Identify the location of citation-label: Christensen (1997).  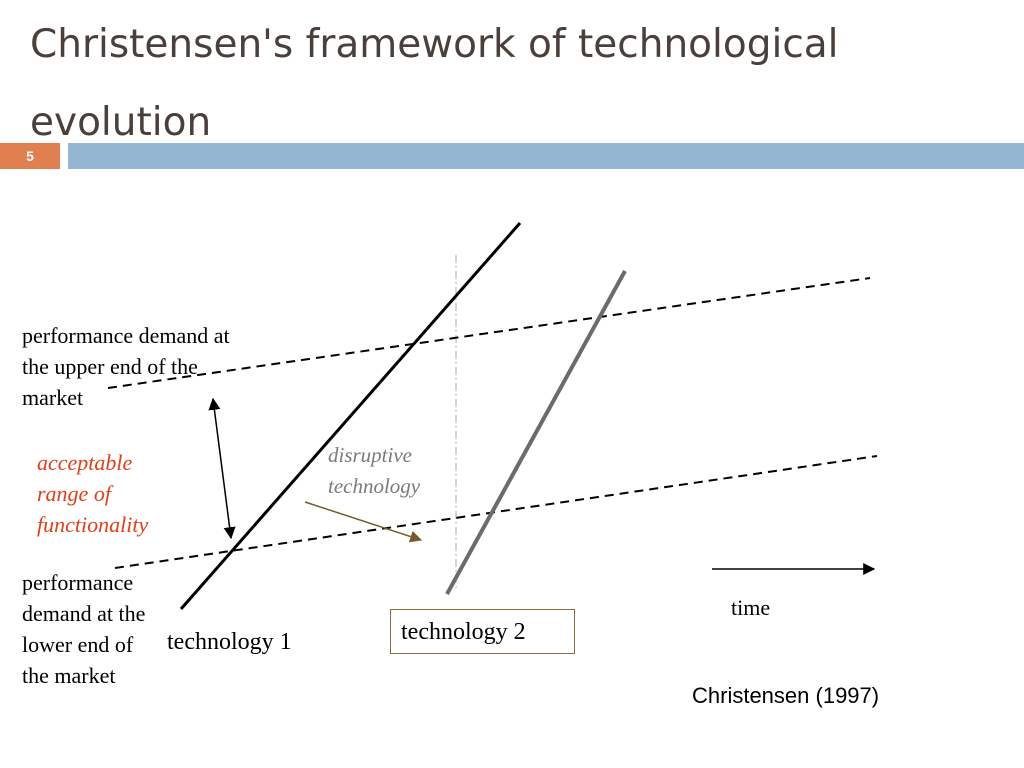
(786, 695).